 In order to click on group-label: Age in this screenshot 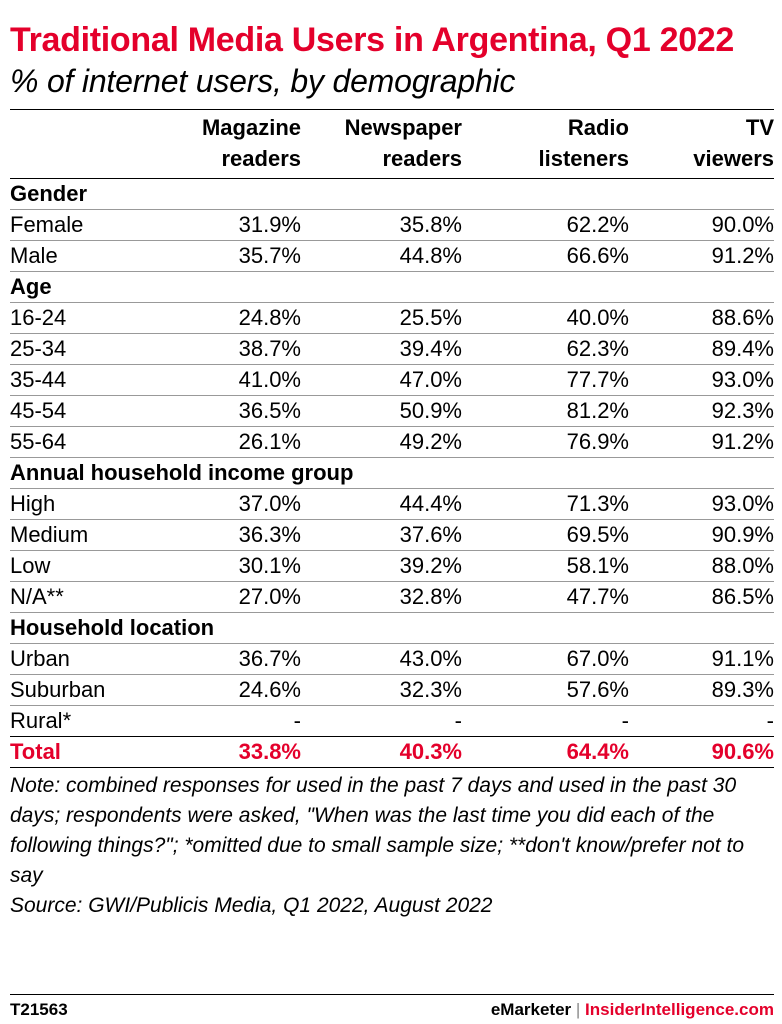, I will do `click(392, 287)`.